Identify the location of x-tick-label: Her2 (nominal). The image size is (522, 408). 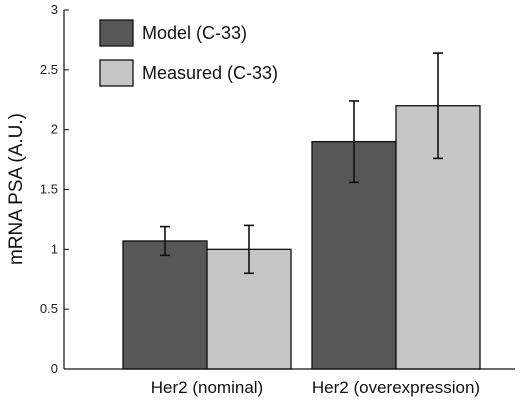
(207, 387).